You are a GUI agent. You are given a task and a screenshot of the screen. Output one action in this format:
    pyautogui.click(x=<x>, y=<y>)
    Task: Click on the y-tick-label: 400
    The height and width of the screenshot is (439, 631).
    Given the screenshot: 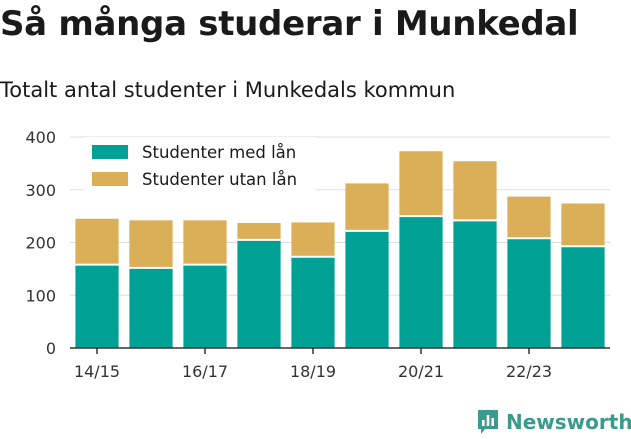 What is the action you would take?
    pyautogui.click(x=40, y=137)
    